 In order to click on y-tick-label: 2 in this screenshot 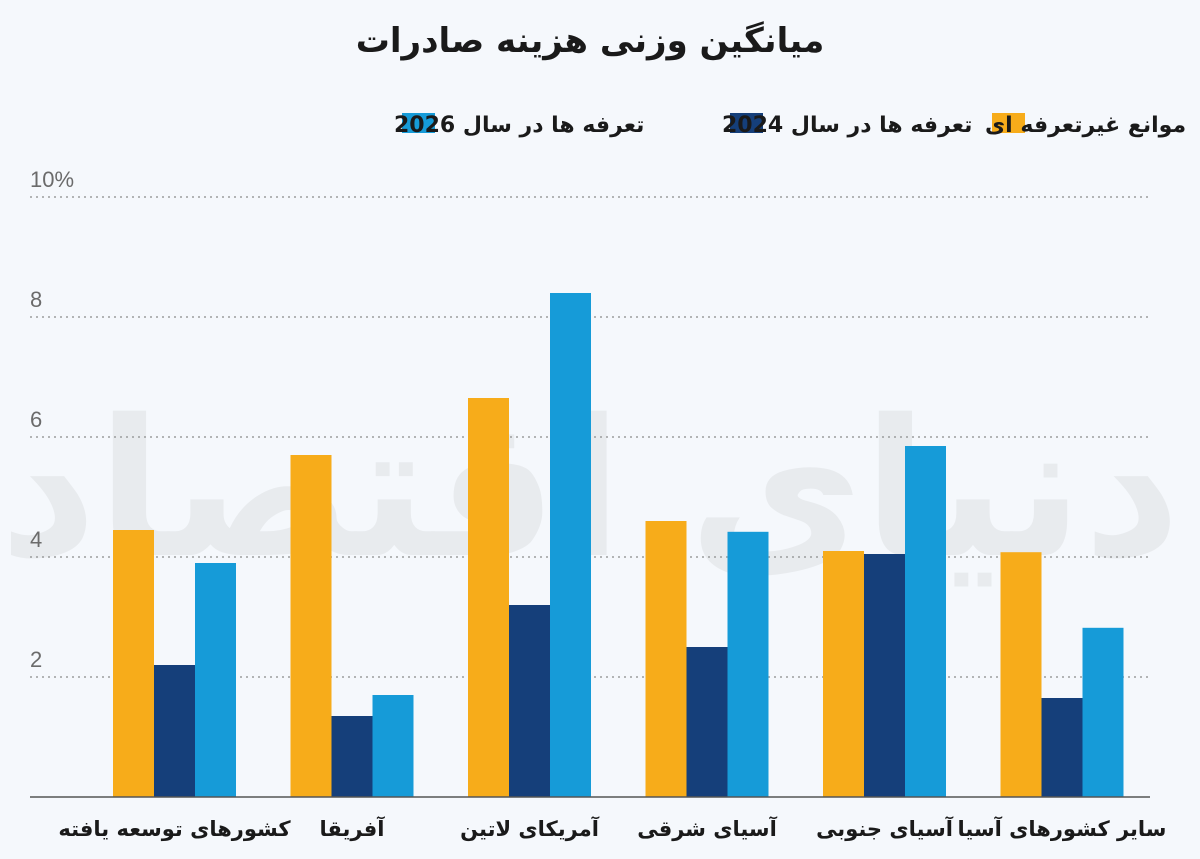, I will do `click(36, 659)`.